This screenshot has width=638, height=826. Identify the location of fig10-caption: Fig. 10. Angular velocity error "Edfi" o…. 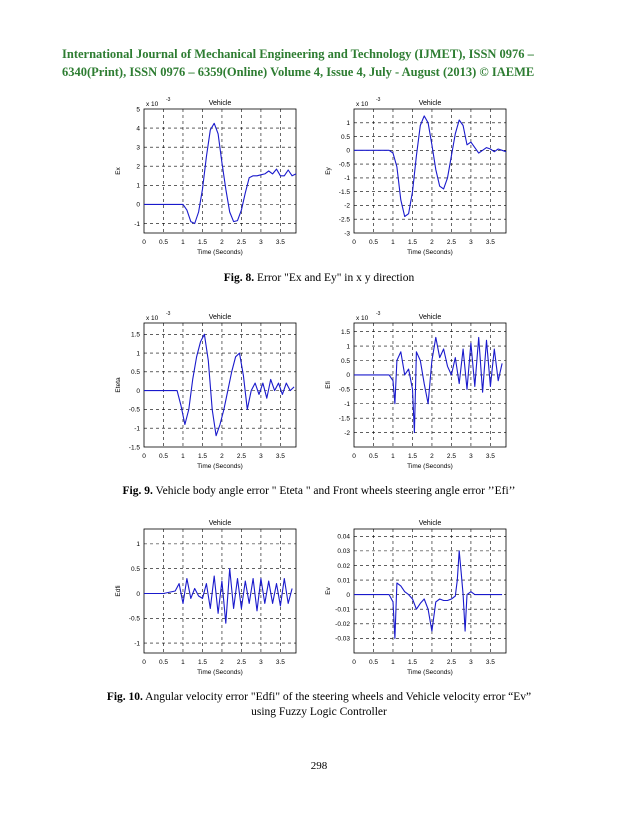
(319, 705).